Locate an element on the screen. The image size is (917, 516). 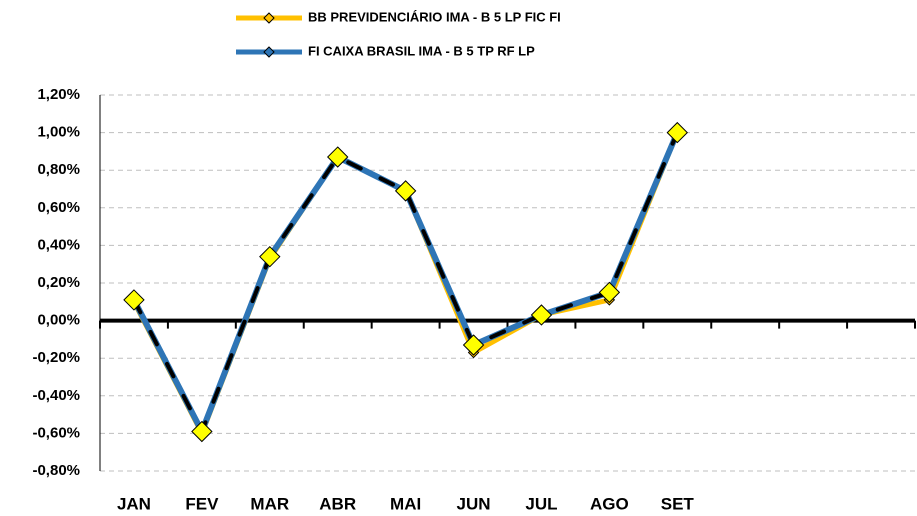
y-tick-label: -0,40% is located at coordinates (56, 395).